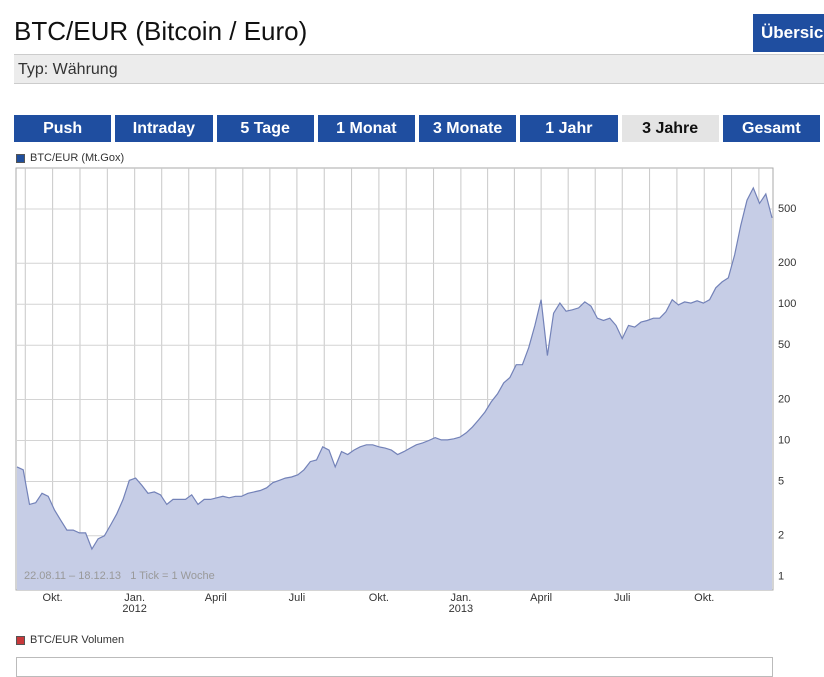 The width and height of the screenshot is (824, 677). Describe the element at coordinates (164, 128) in the screenshot. I see `tab: Intraday` at that location.